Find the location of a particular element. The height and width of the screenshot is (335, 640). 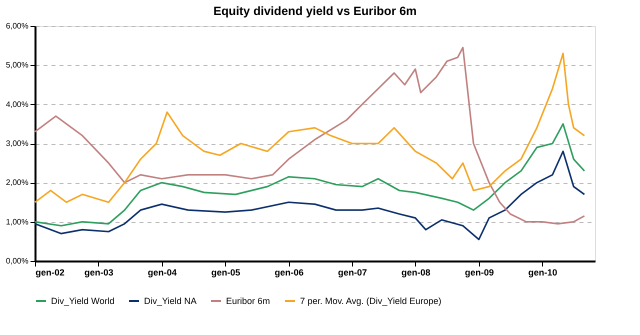

legend-label: Div_Yield NA is located at coordinates (170, 301).